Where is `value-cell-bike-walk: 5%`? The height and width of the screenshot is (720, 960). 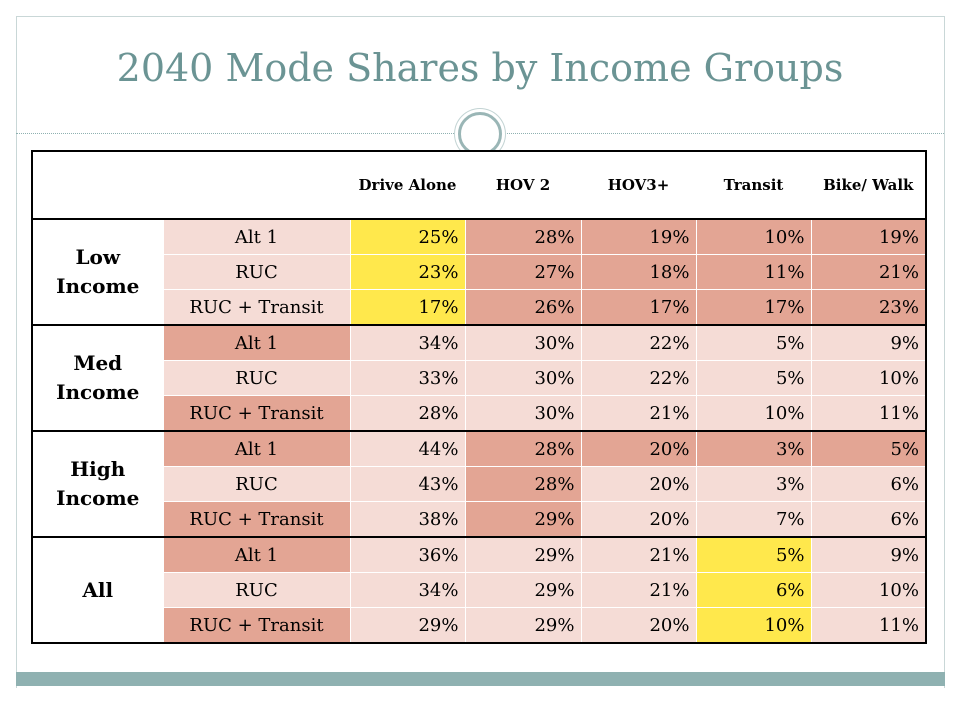 value-cell-bike-walk: 5% is located at coordinates (868, 448).